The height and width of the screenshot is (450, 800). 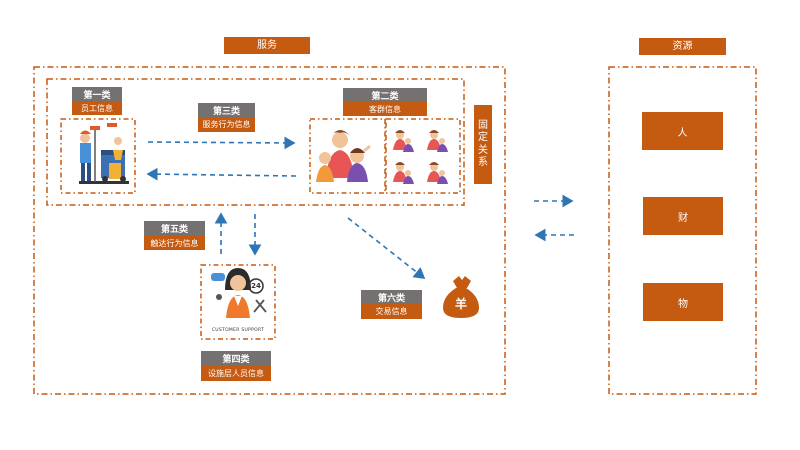 I want to click on category-1-label: 第一类, so click(x=97, y=94).